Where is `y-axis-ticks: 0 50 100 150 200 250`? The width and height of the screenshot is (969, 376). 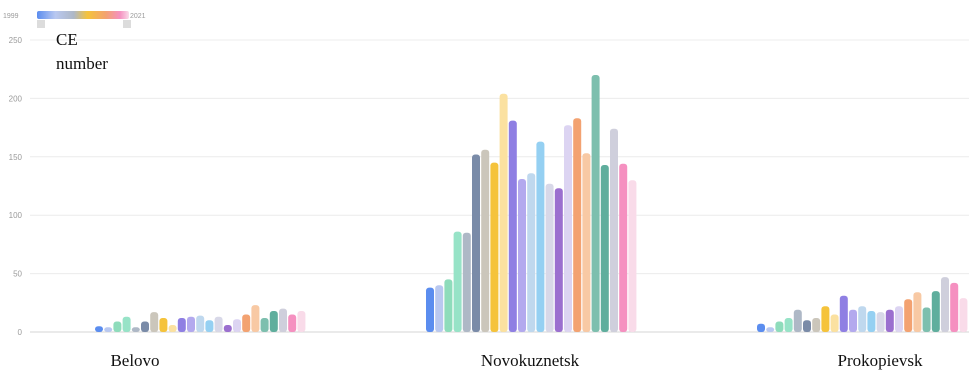
y-axis-ticks: 0 50 100 150 200 250 is located at coordinates (16, 186).